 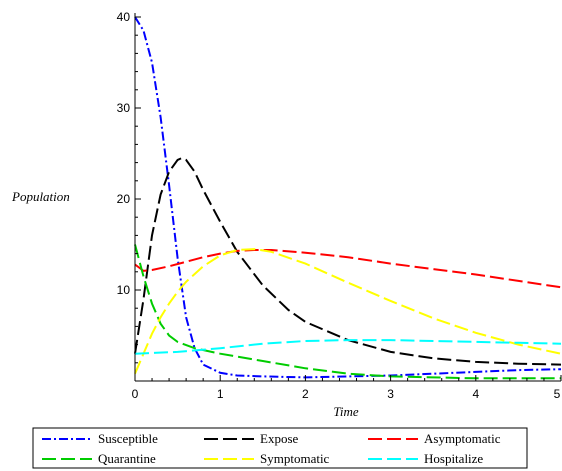 What do you see at coordinates (124, 290) in the screenshot?
I see `y-tick-label: 10` at bounding box center [124, 290].